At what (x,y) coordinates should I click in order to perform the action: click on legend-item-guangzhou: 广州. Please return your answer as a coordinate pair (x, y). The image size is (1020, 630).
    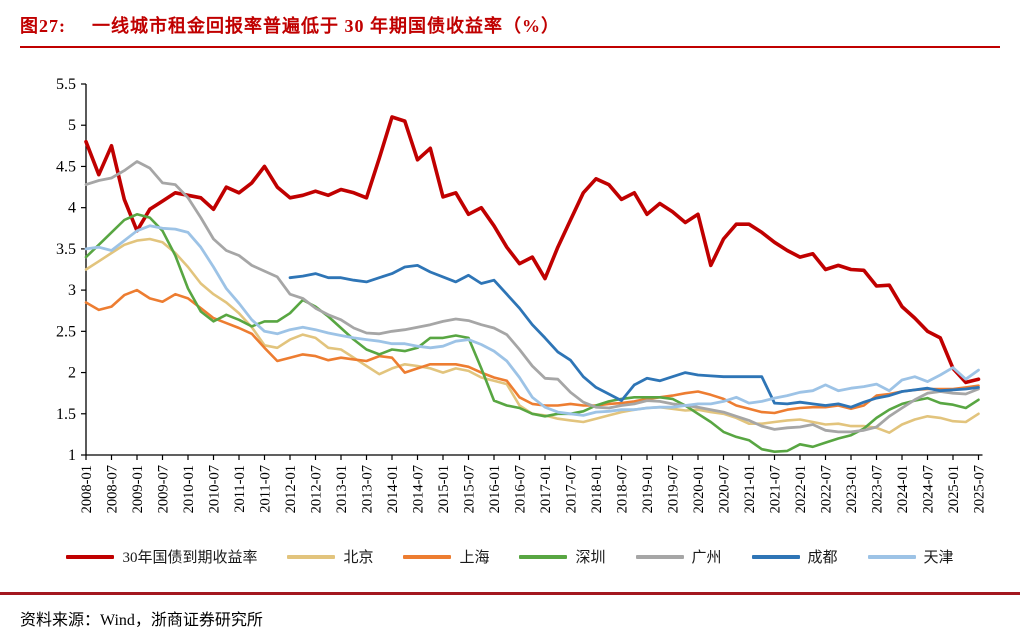
    Looking at the image, I should click on (678, 556).